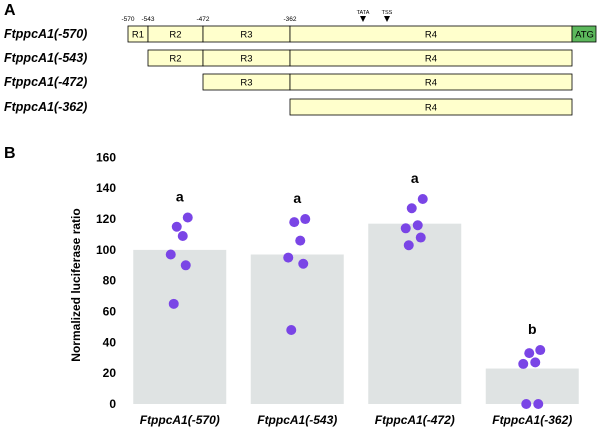 Image resolution: width=597 pixels, height=428 pixels. Describe the element at coordinates (45, 34) in the screenshot. I see `construct-label: FtppcA1(-570)` at that location.